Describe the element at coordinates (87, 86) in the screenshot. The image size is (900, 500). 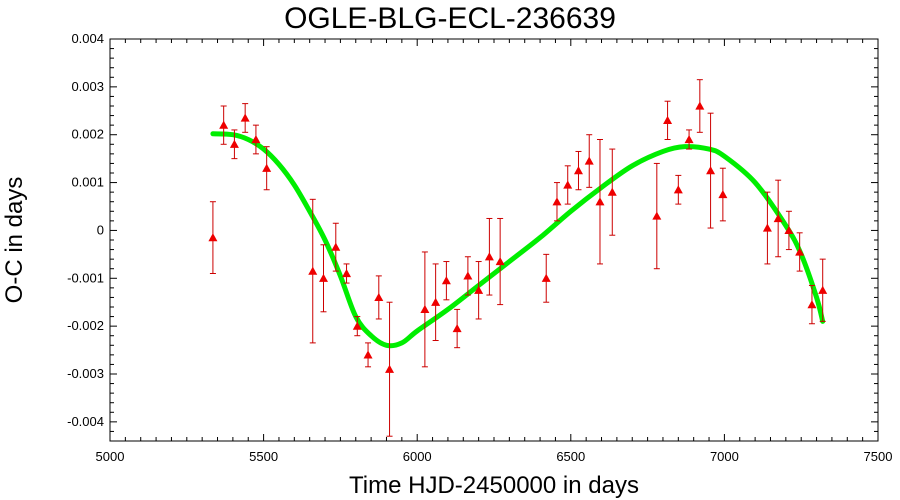
I see `y-tick-label: 0.003` at that location.